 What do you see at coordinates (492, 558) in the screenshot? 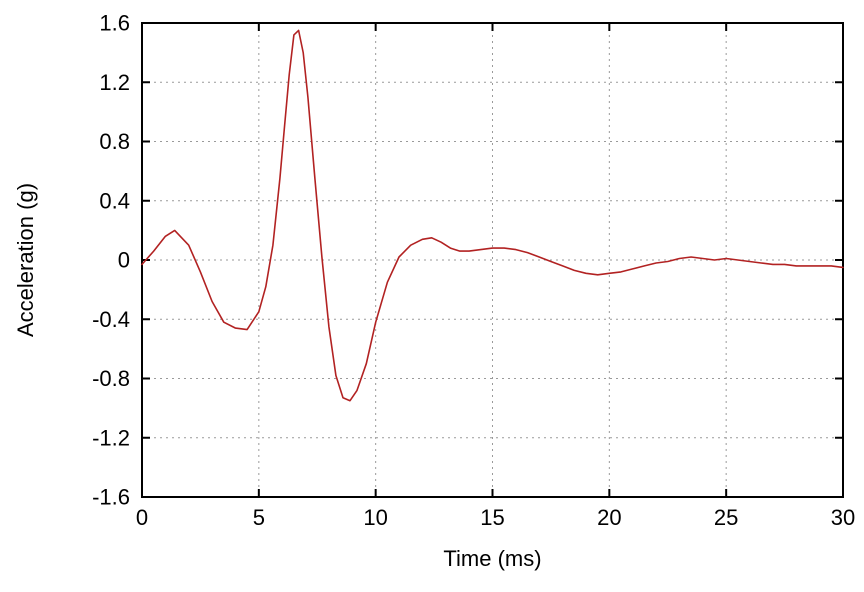
I see `x-axis-label: Time (ms)` at bounding box center [492, 558].